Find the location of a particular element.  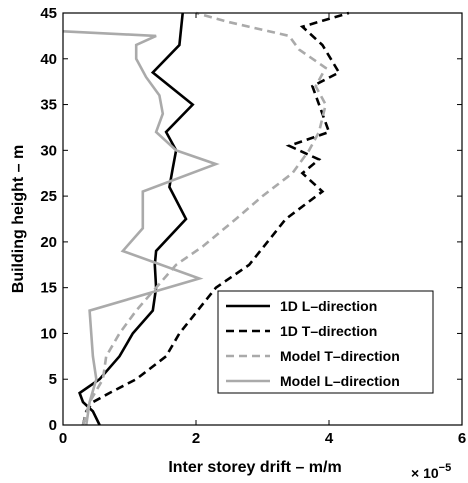

y-tick-label: 25 is located at coordinates (48, 196).